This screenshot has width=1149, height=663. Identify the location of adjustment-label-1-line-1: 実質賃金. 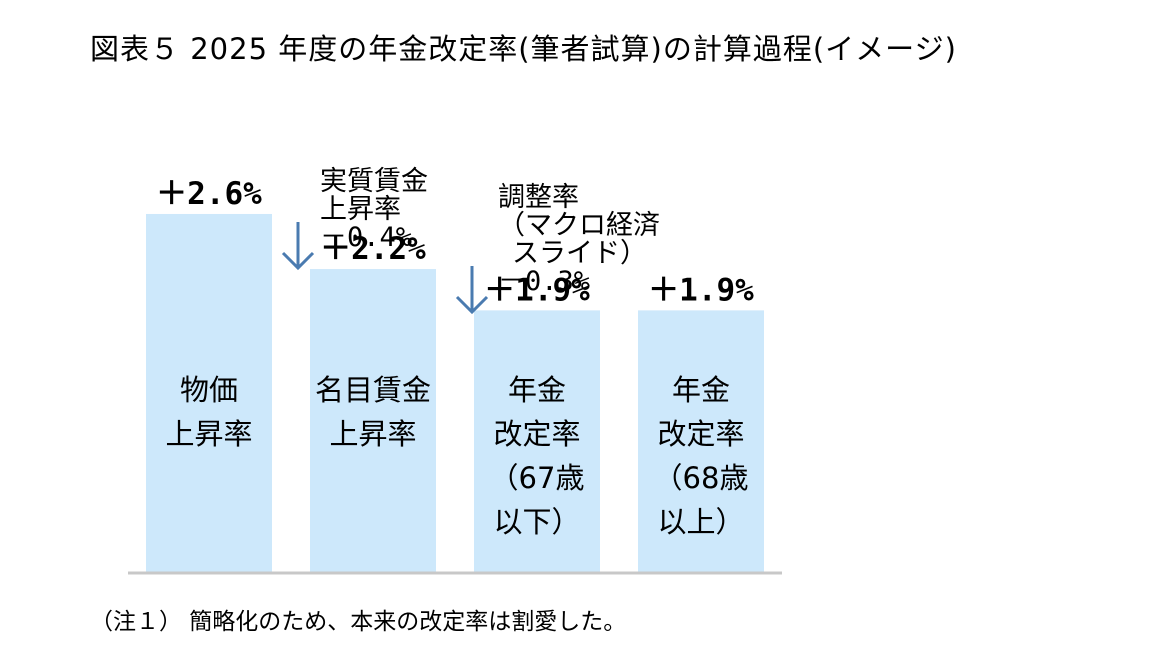
(374, 181).